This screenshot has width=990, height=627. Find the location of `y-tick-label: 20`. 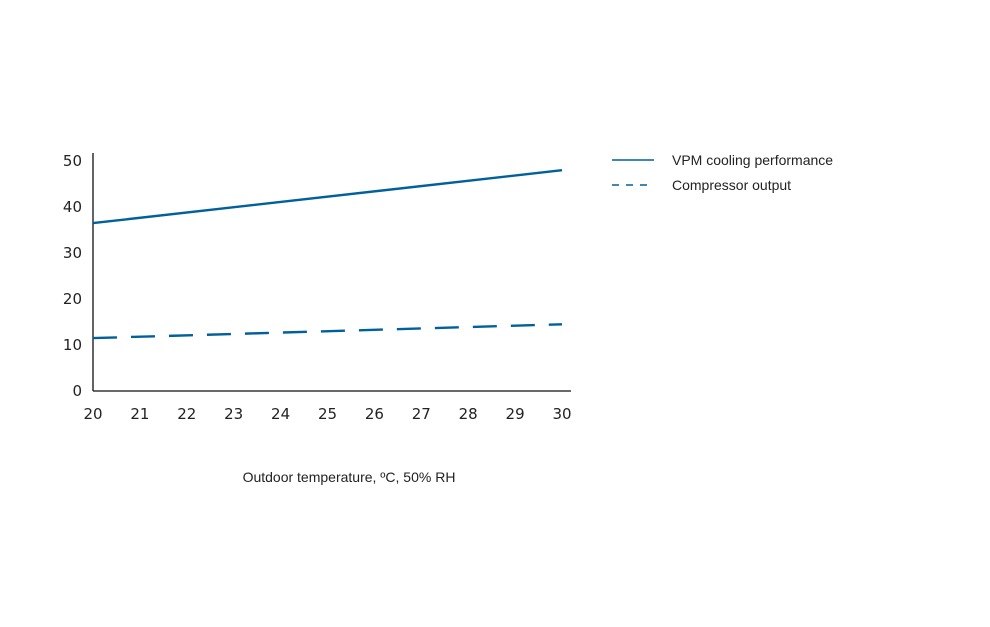

y-tick-label: 20 is located at coordinates (72, 299).